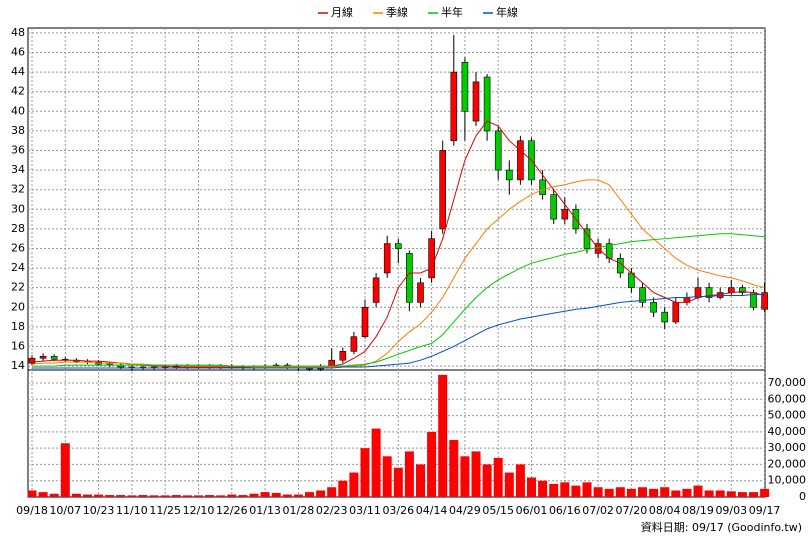 This screenshot has width=808, height=540. What do you see at coordinates (787, 415) in the screenshot?
I see `y-tick-label: 50,000` at bounding box center [787, 415].